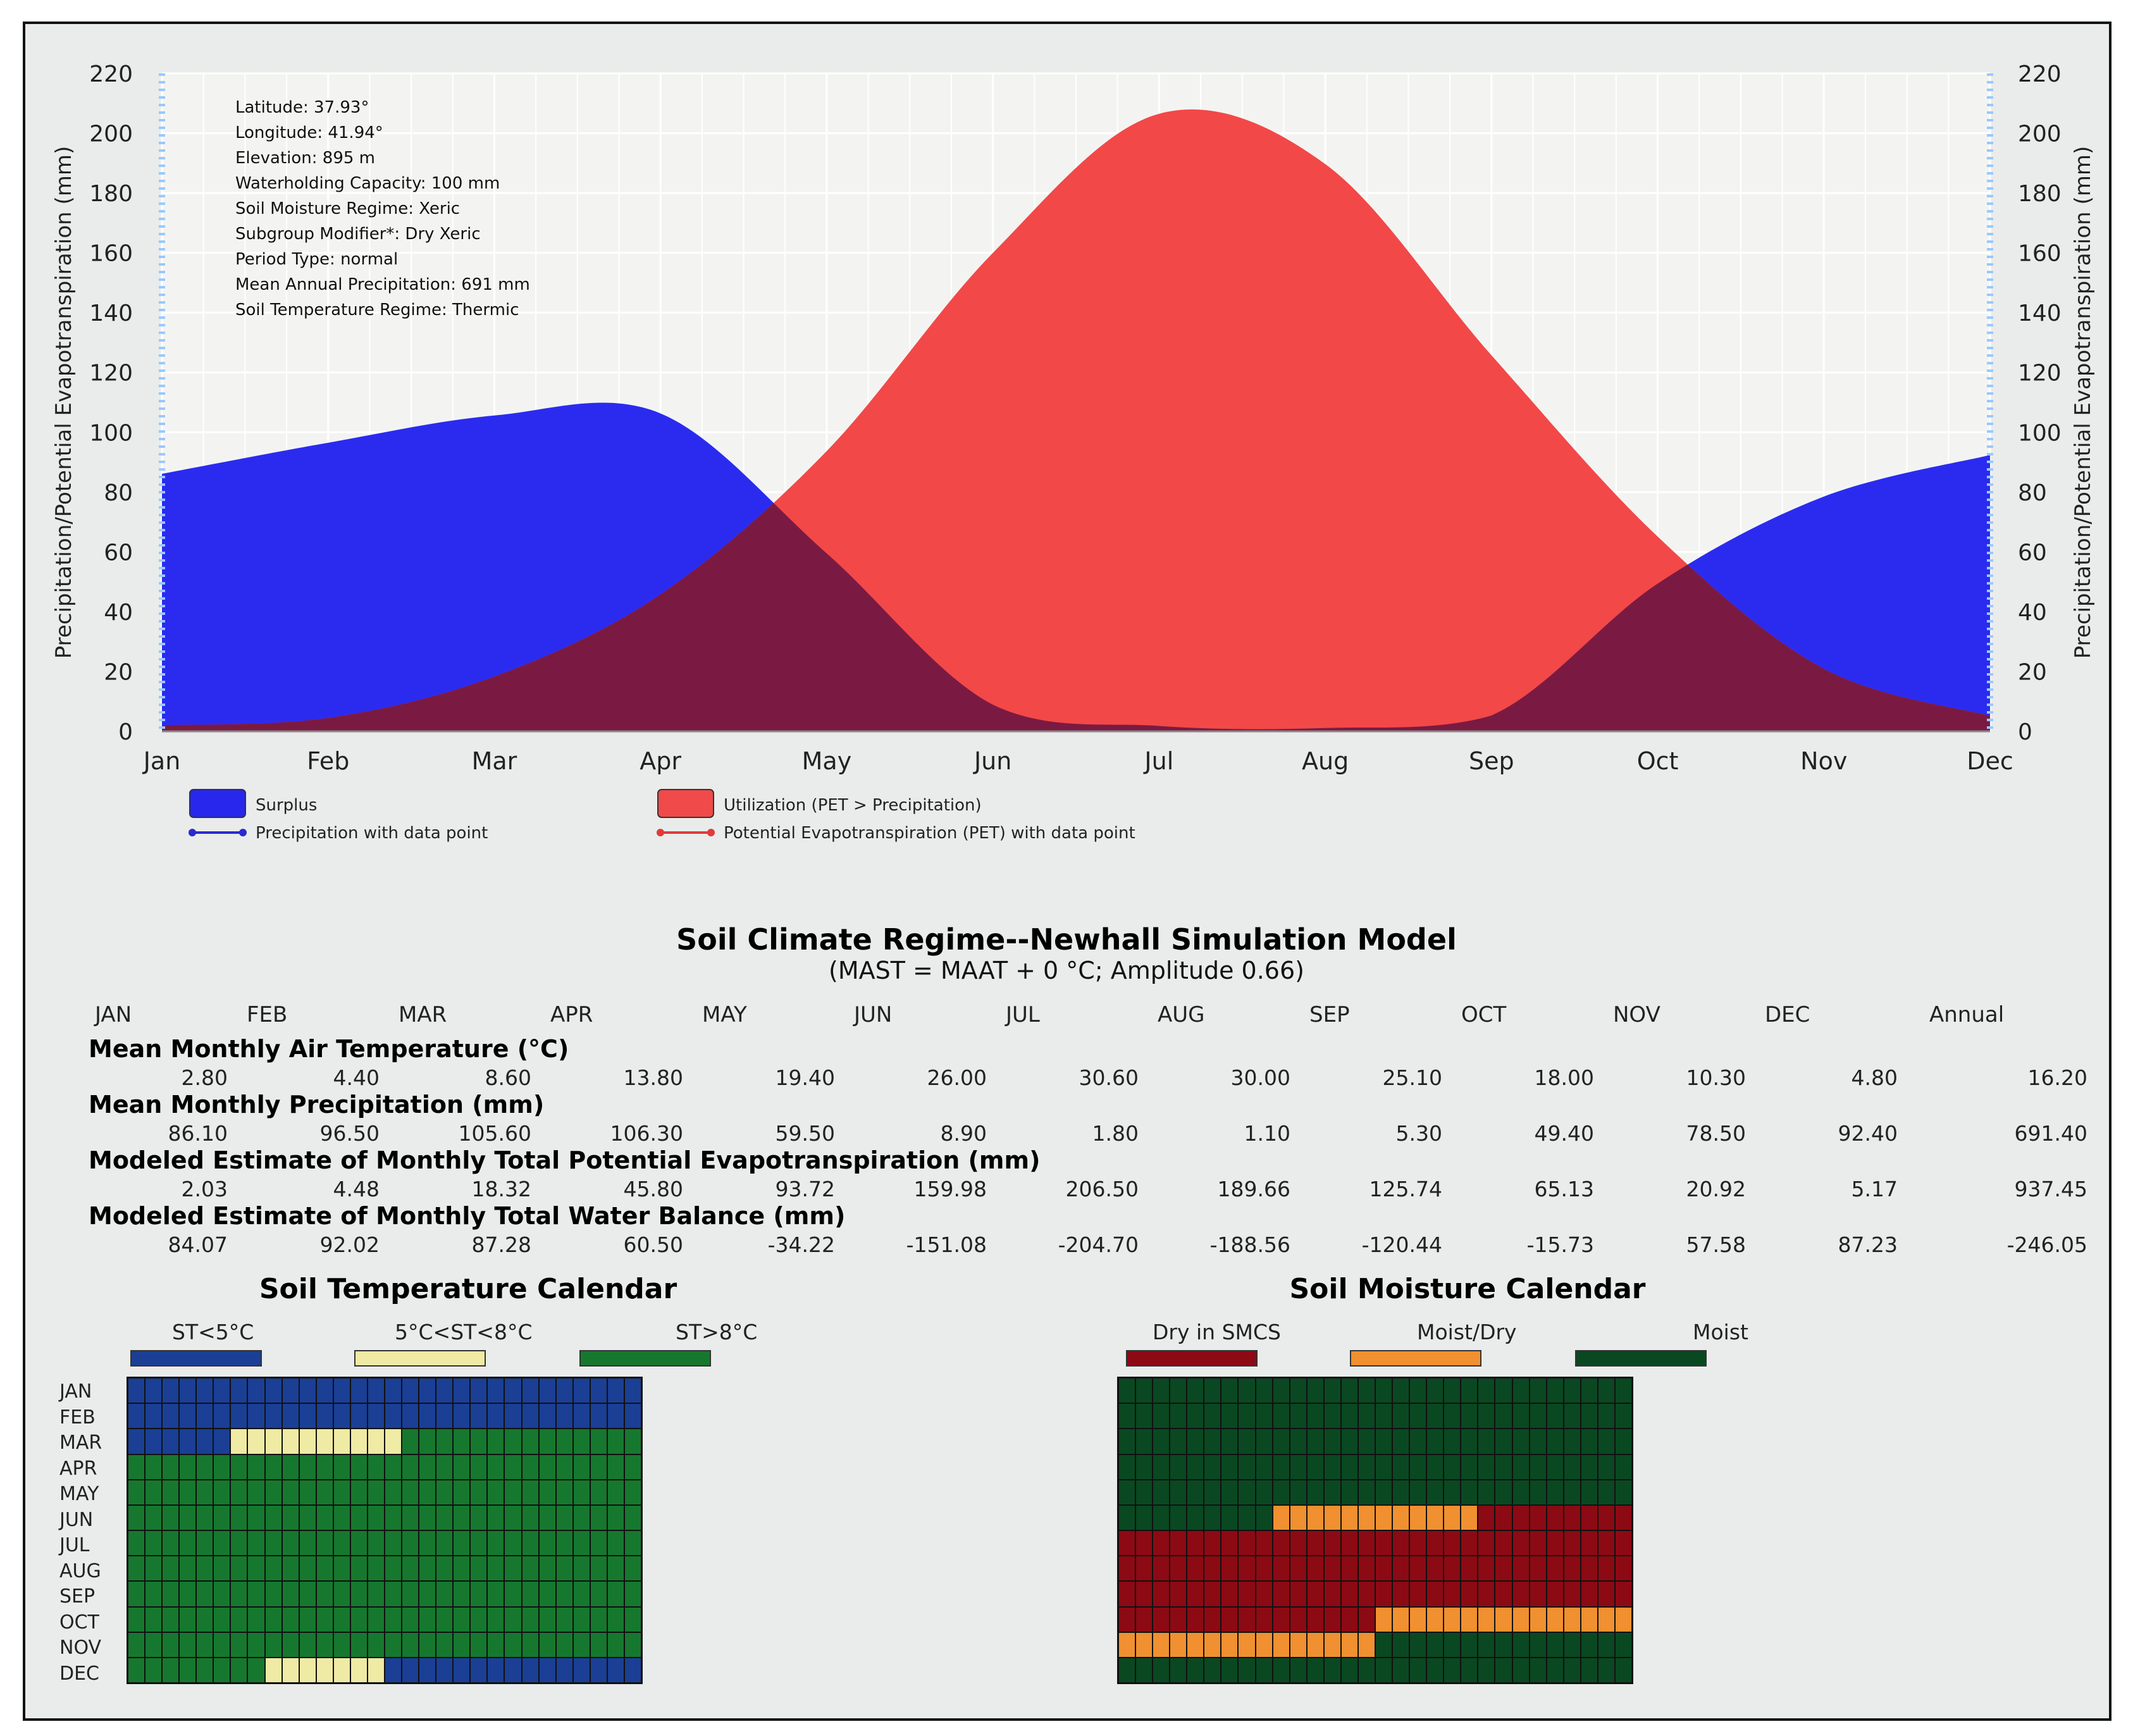 The image size is (2133, 1736). Describe the element at coordinates (348, 208) in the screenshot. I see `annotation-line: Soil Moisture Regime: Xeric` at that location.